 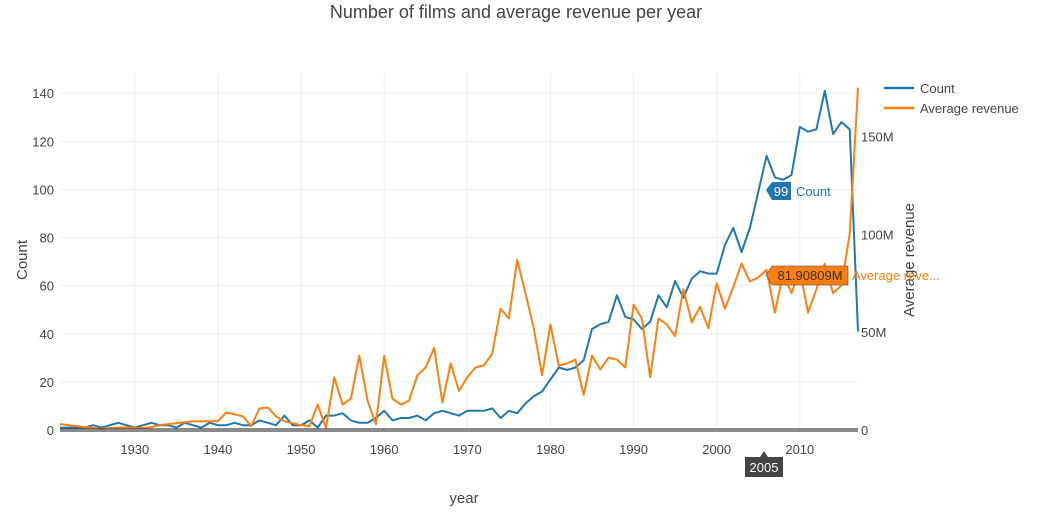 I want to click on legend: Count Average revenue, so click(x=951, y=98).